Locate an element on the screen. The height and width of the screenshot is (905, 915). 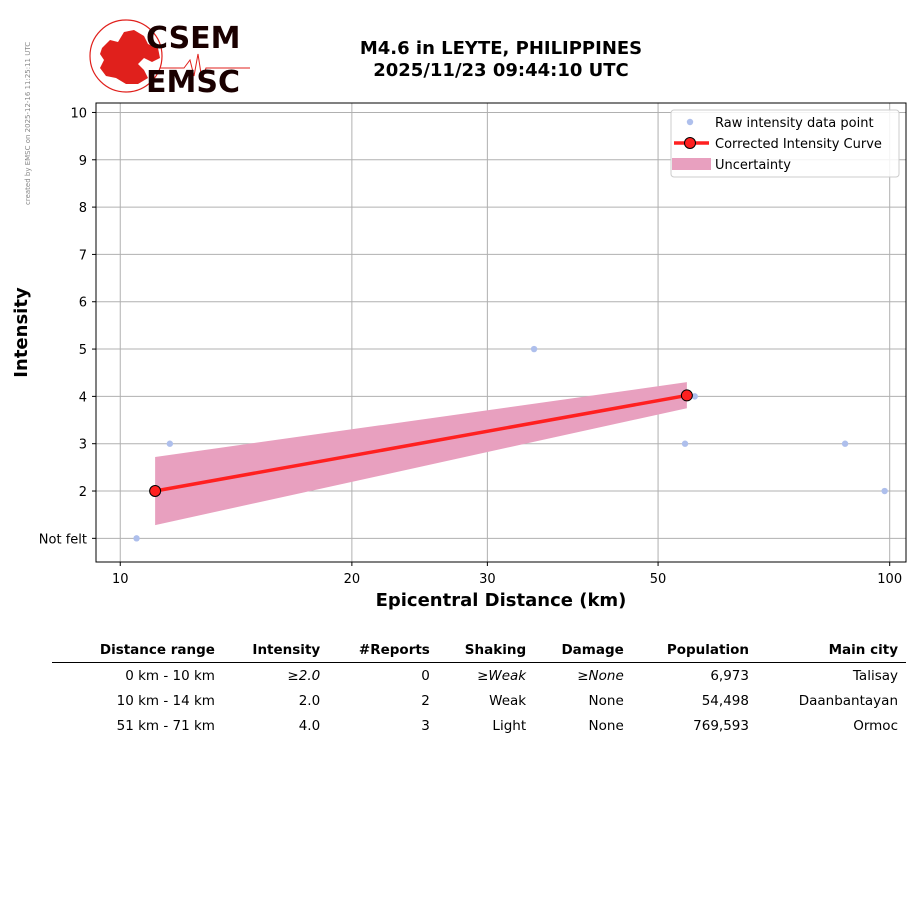
y-tick-label: 7 is located at coordinates (83, 255).